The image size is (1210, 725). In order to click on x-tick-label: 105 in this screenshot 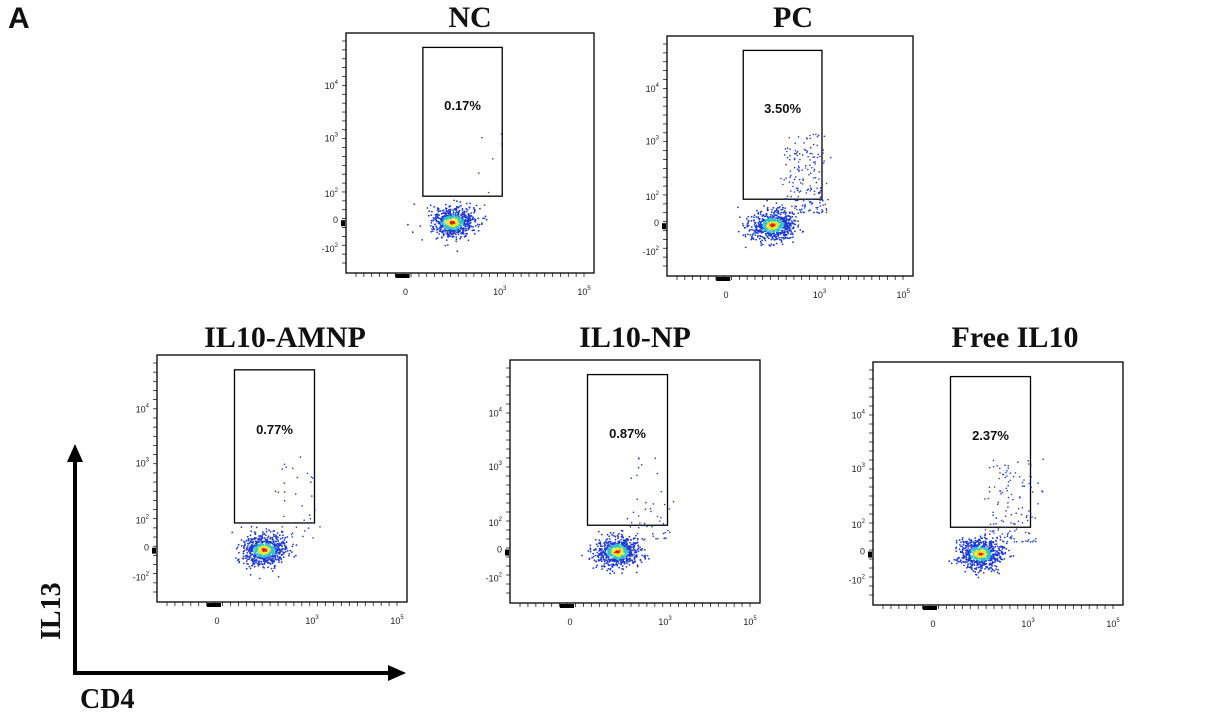, I will do `click(750, 621)`.